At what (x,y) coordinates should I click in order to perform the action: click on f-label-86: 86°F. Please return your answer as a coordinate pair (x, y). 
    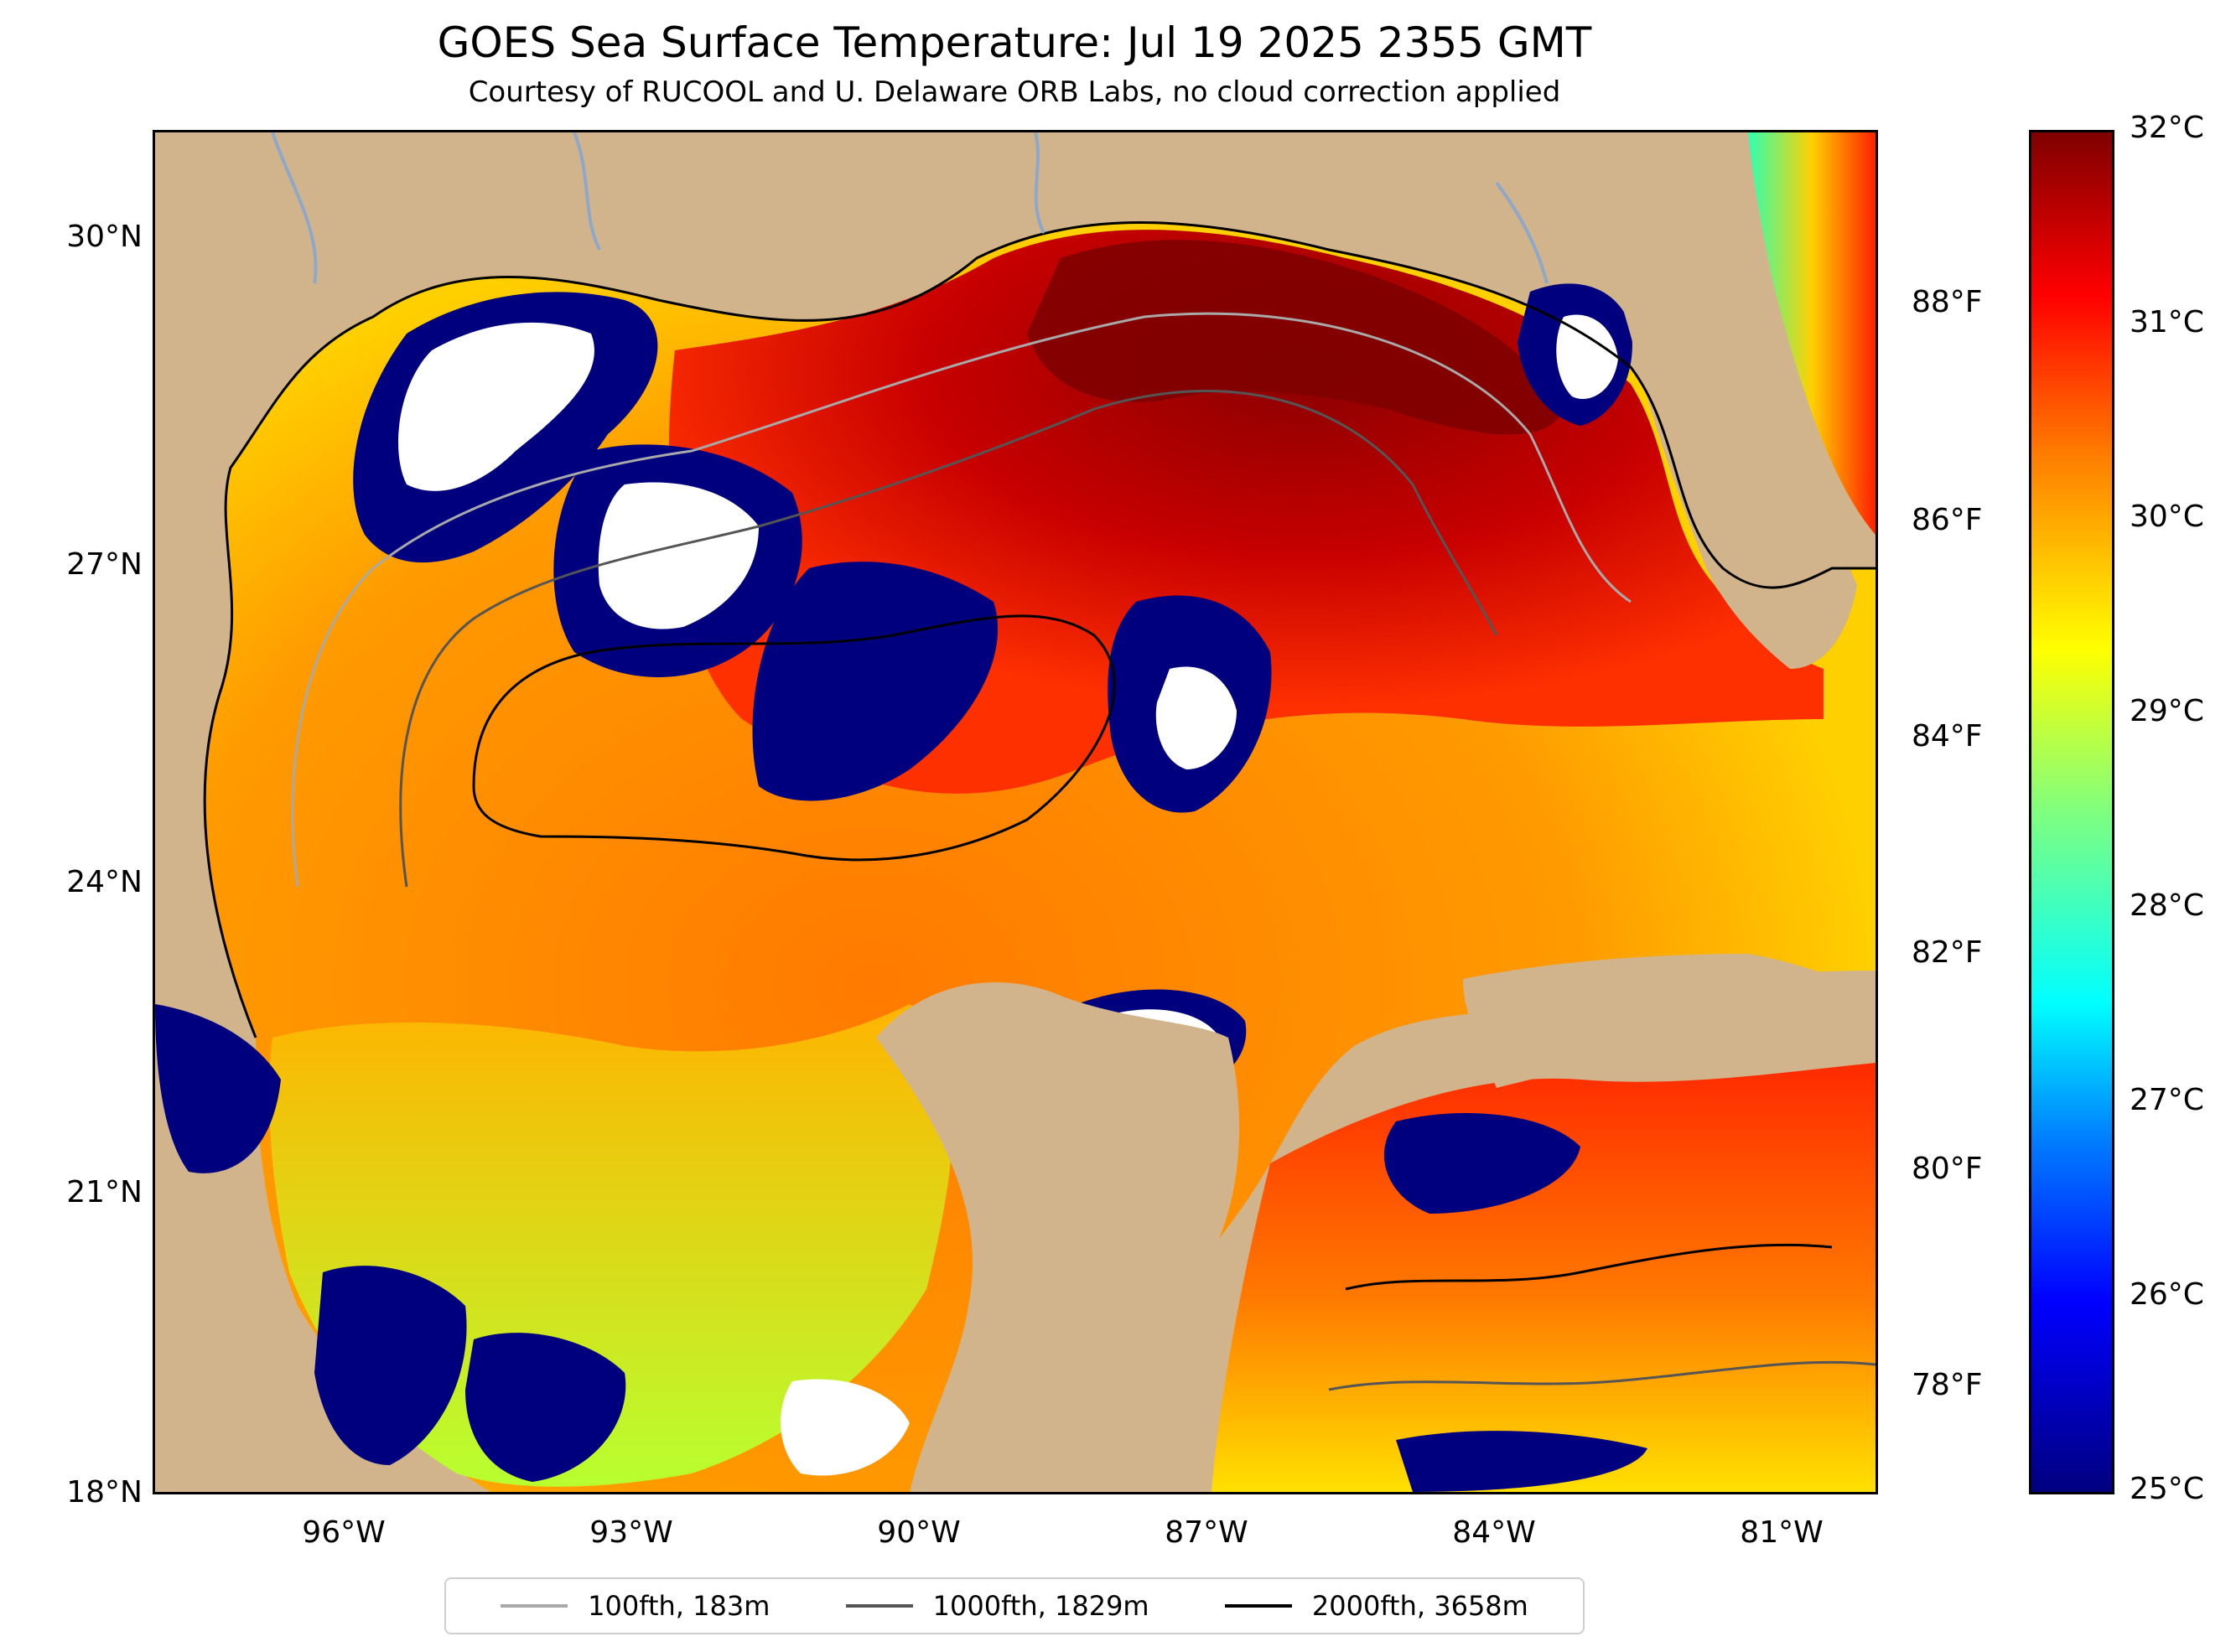
    Looking at the image, I should click on (1947, 520).